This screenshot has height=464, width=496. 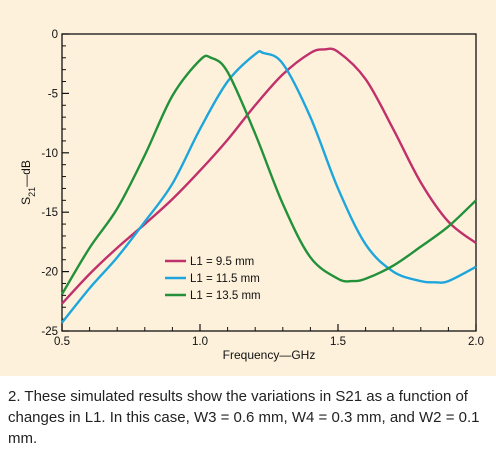 What do you see at coordinates (62, 342) in the screenshot?
I see `x-tick-label: 0.5` at bounding box center [62, 342].